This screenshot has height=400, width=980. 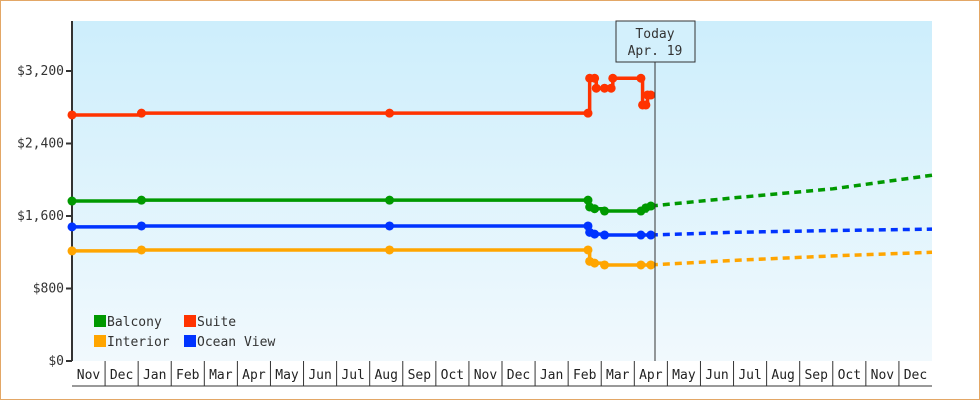 I want to click on legend-label: Balcony, so click(x=134, y=322).